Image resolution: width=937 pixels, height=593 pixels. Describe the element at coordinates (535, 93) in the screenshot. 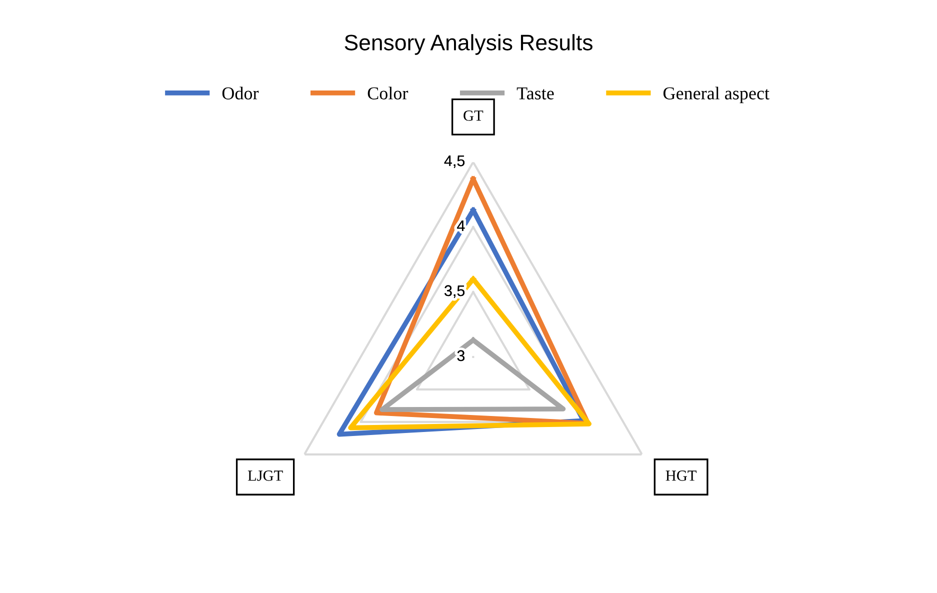

I see `legend-label: Taste` at that location.